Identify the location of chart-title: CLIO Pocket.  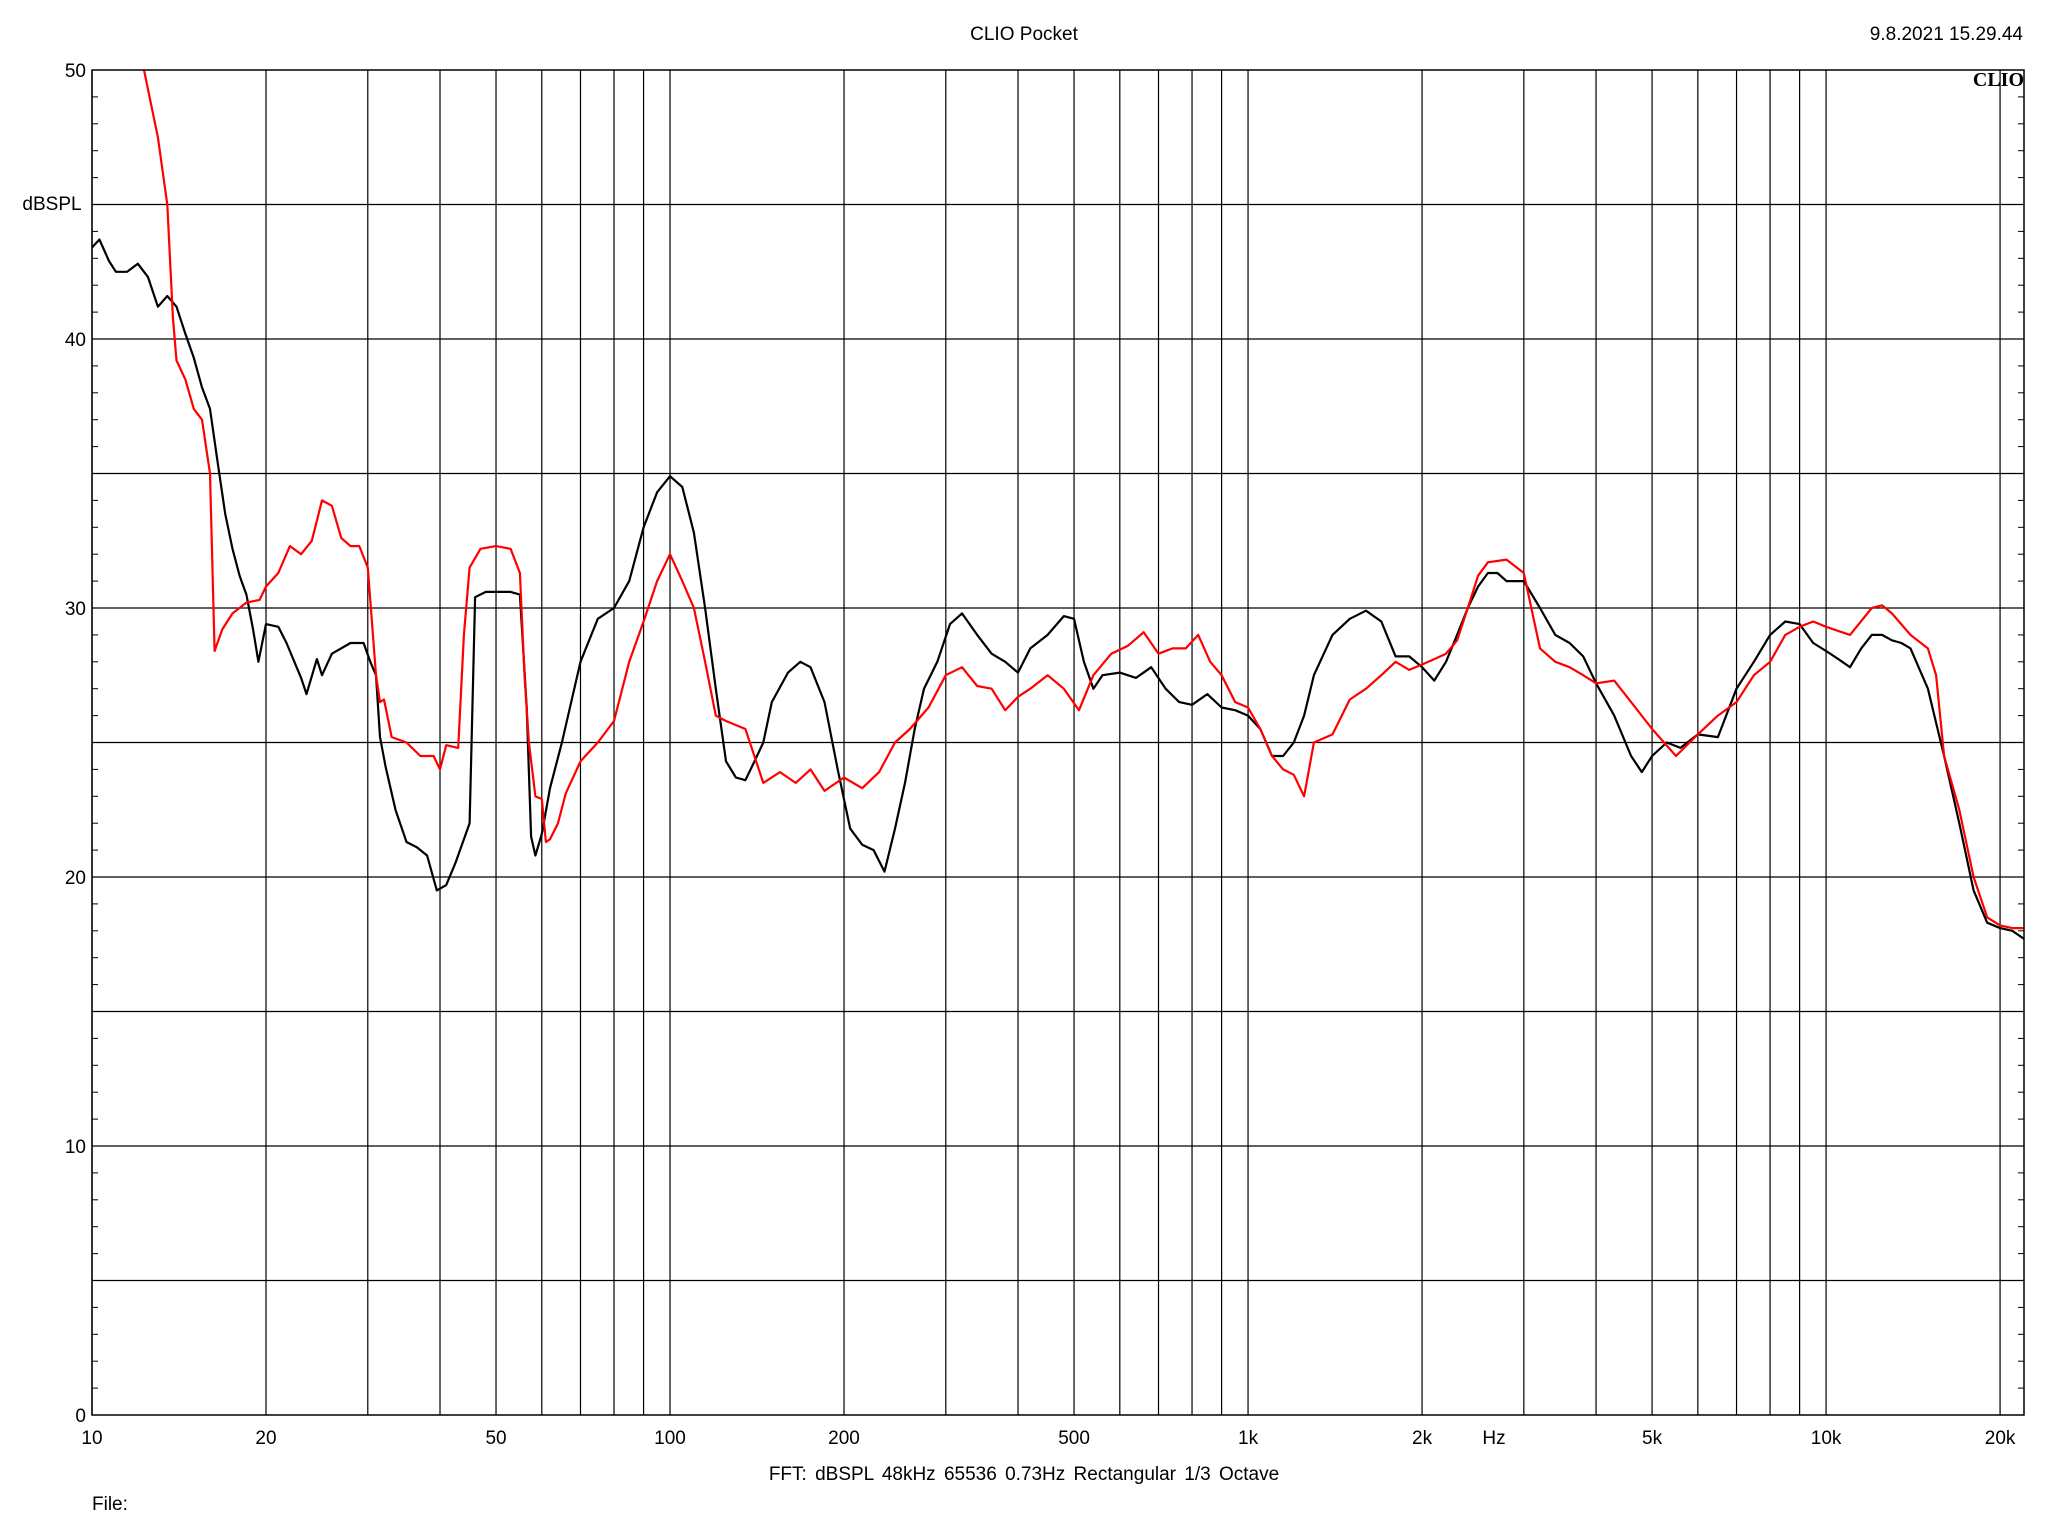
(1024, 34).